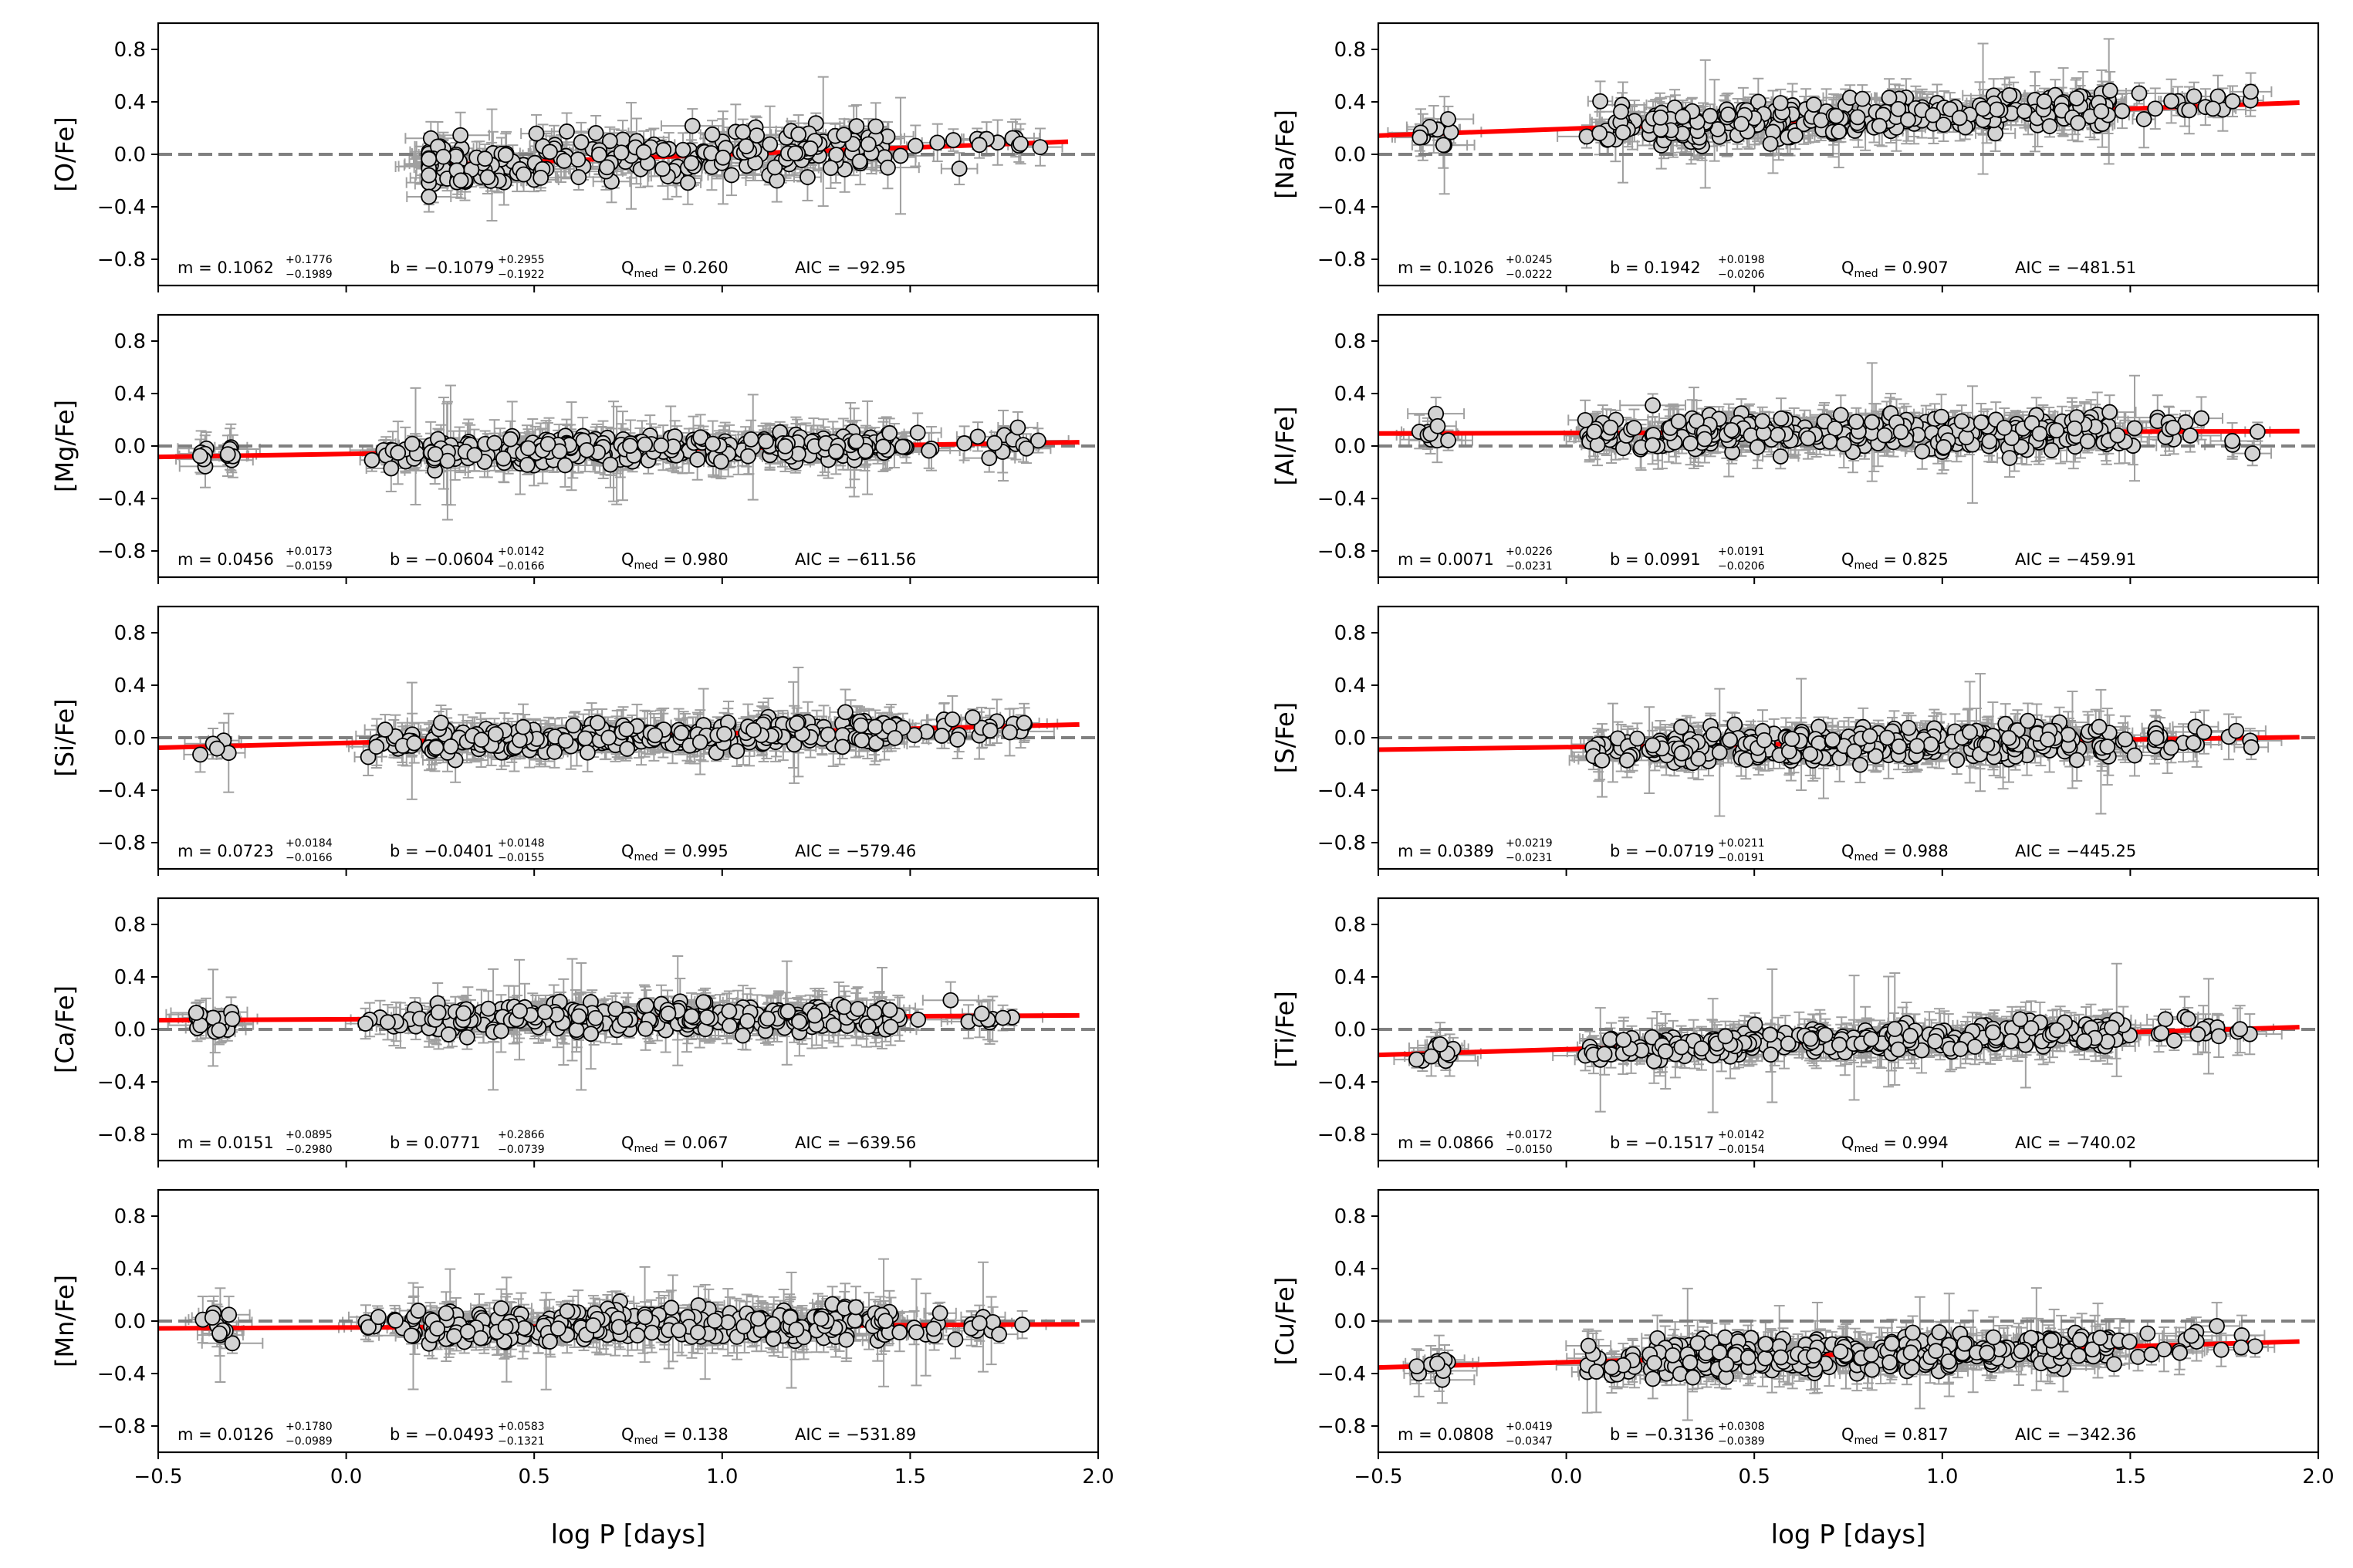 The image size is (2353, 1568). I want to click on intercept-annotation: b = 0.0771, so click(435, 1143).